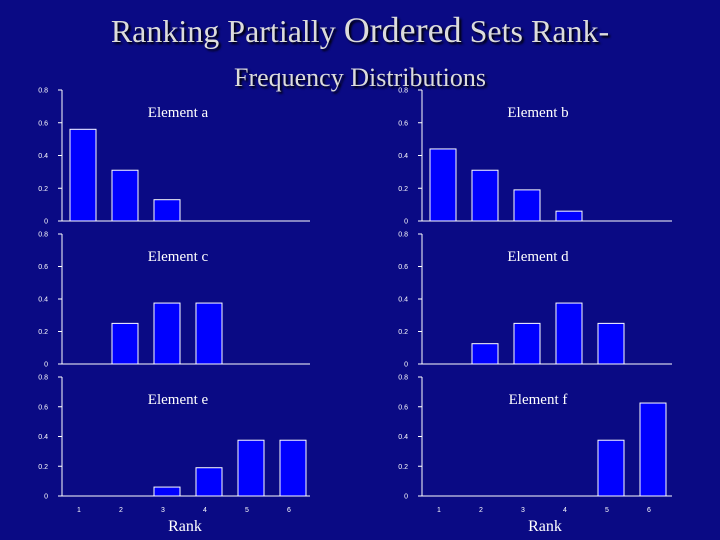 The height and width of the screenshot is (540, 720). I want to click on chart-panel-6: 0 0.2 0.4 0.6 0.8 1 2 3 4 5 6 Element f Rank, so click(535, 455).